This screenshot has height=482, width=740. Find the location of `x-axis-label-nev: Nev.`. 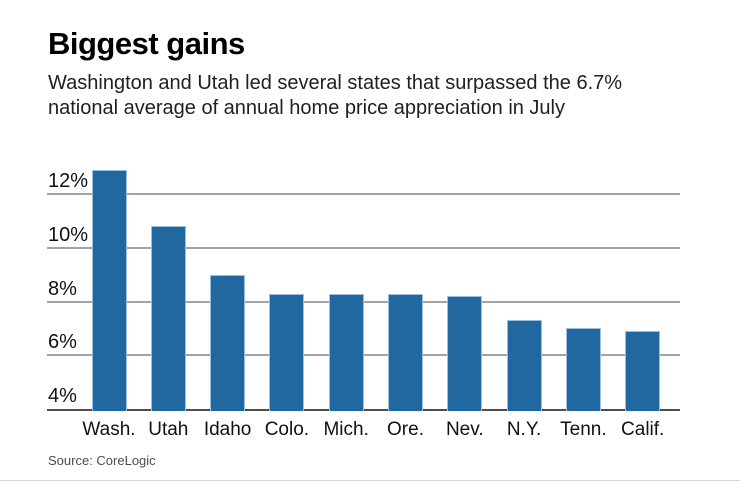

x-axis-label-nev: Nev. is located at coordinates (464, 429).